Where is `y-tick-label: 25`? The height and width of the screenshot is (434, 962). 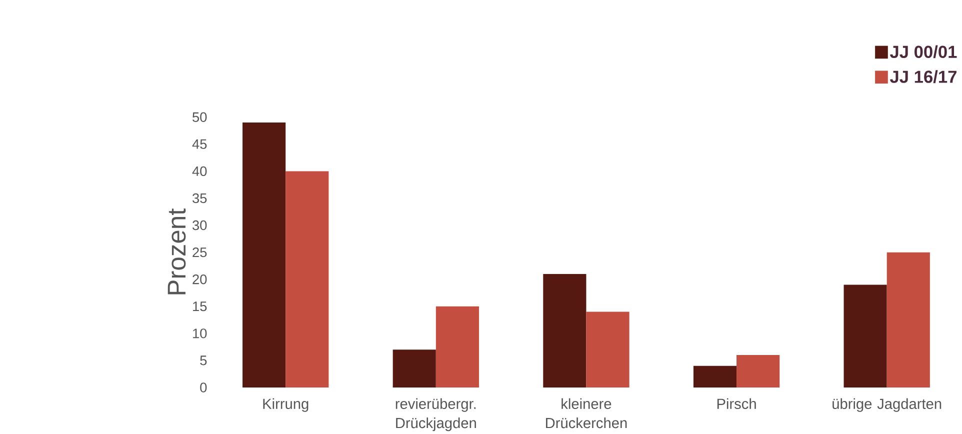 y-tick-label: 25 is located at coordinates (199, 252).